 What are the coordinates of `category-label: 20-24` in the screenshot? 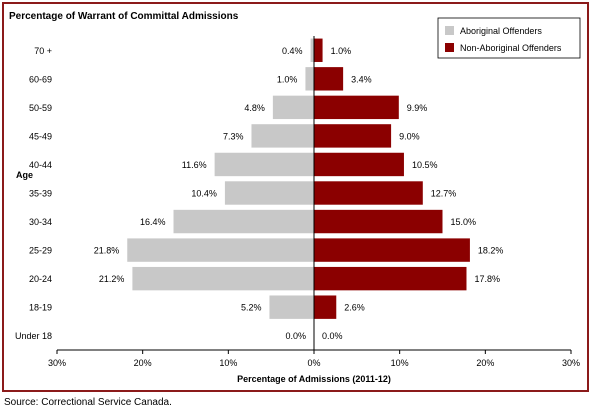 It's located at (40, 279).